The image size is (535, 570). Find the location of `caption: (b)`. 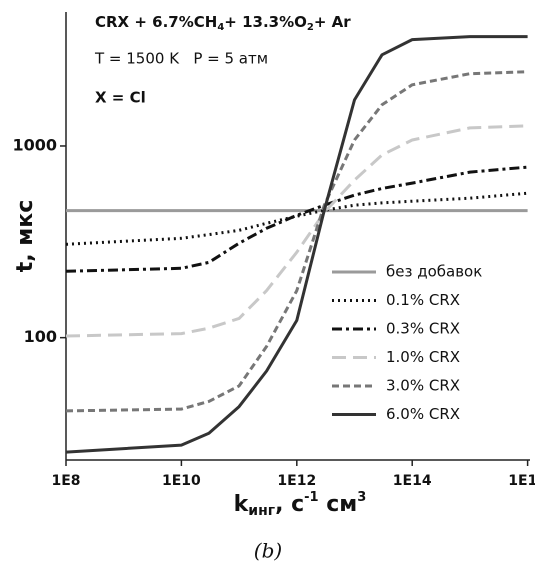

caption: (b) is located at coordinates (268, 551).